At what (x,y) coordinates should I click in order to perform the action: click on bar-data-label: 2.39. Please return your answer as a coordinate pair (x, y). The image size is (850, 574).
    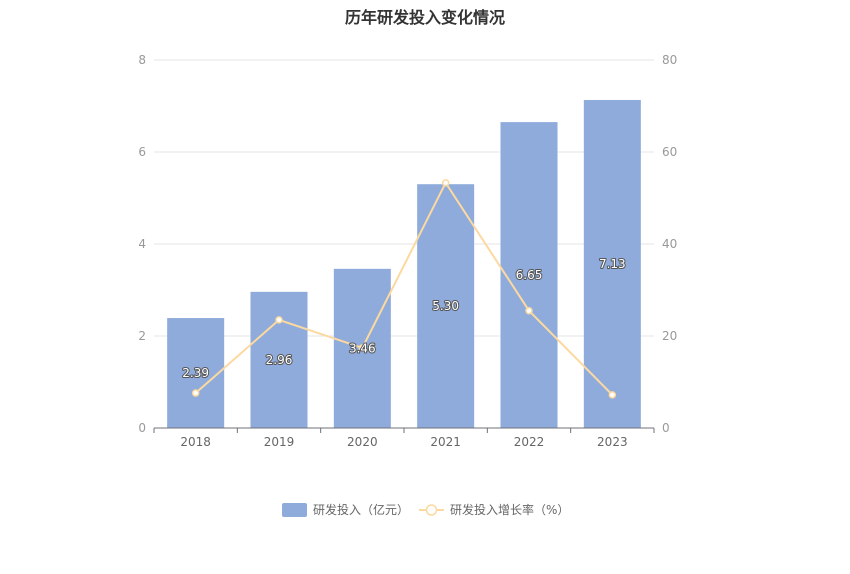
    Looking at the image, I should click on (195, 373).